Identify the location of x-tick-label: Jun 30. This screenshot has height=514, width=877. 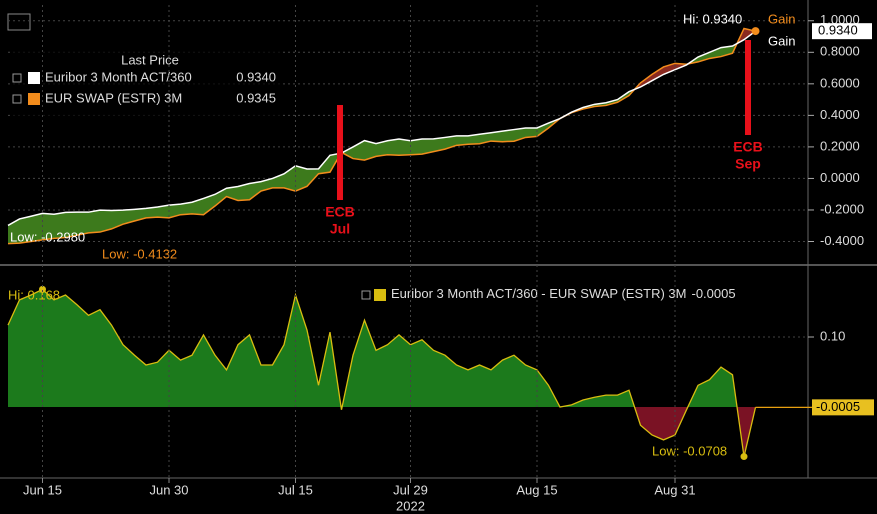
(168, 489).